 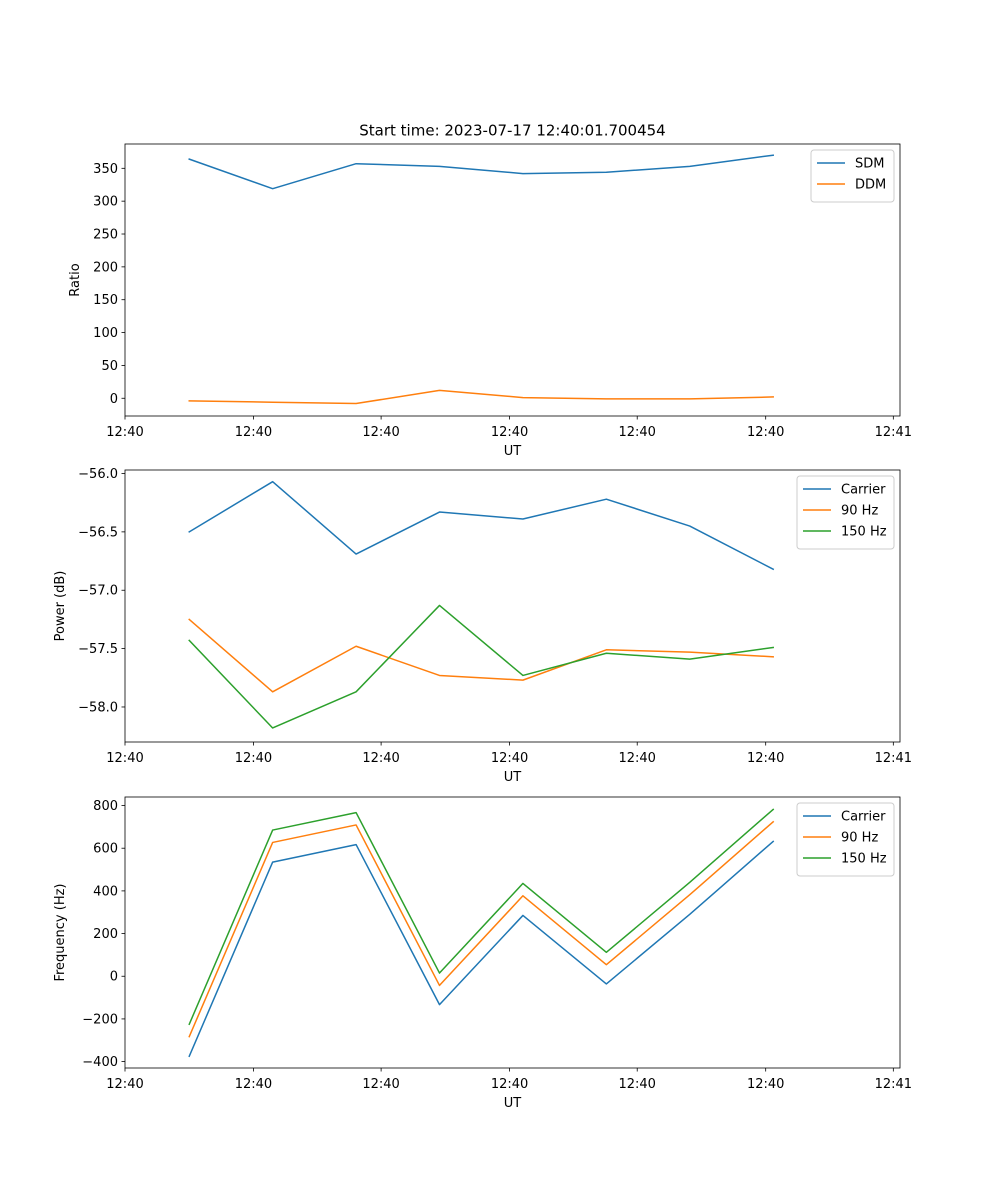 I want to click on y-tick-label: −58.0, so click(x=98, y=707).